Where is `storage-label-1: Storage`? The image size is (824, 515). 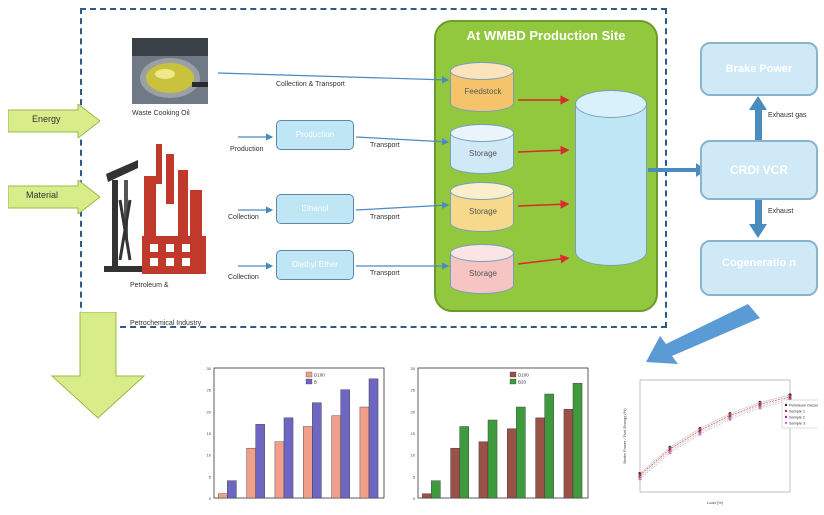 storage-label-1: Storage is located at coordinates (483, 153).